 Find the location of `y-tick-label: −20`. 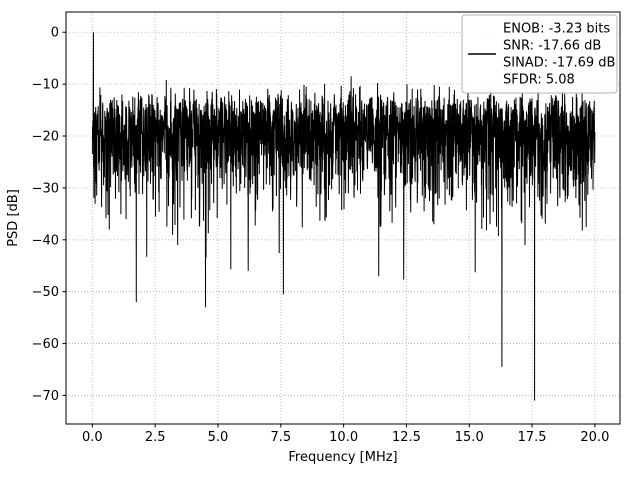

y-tick-label: −20 is located at coordinates (45, 137).